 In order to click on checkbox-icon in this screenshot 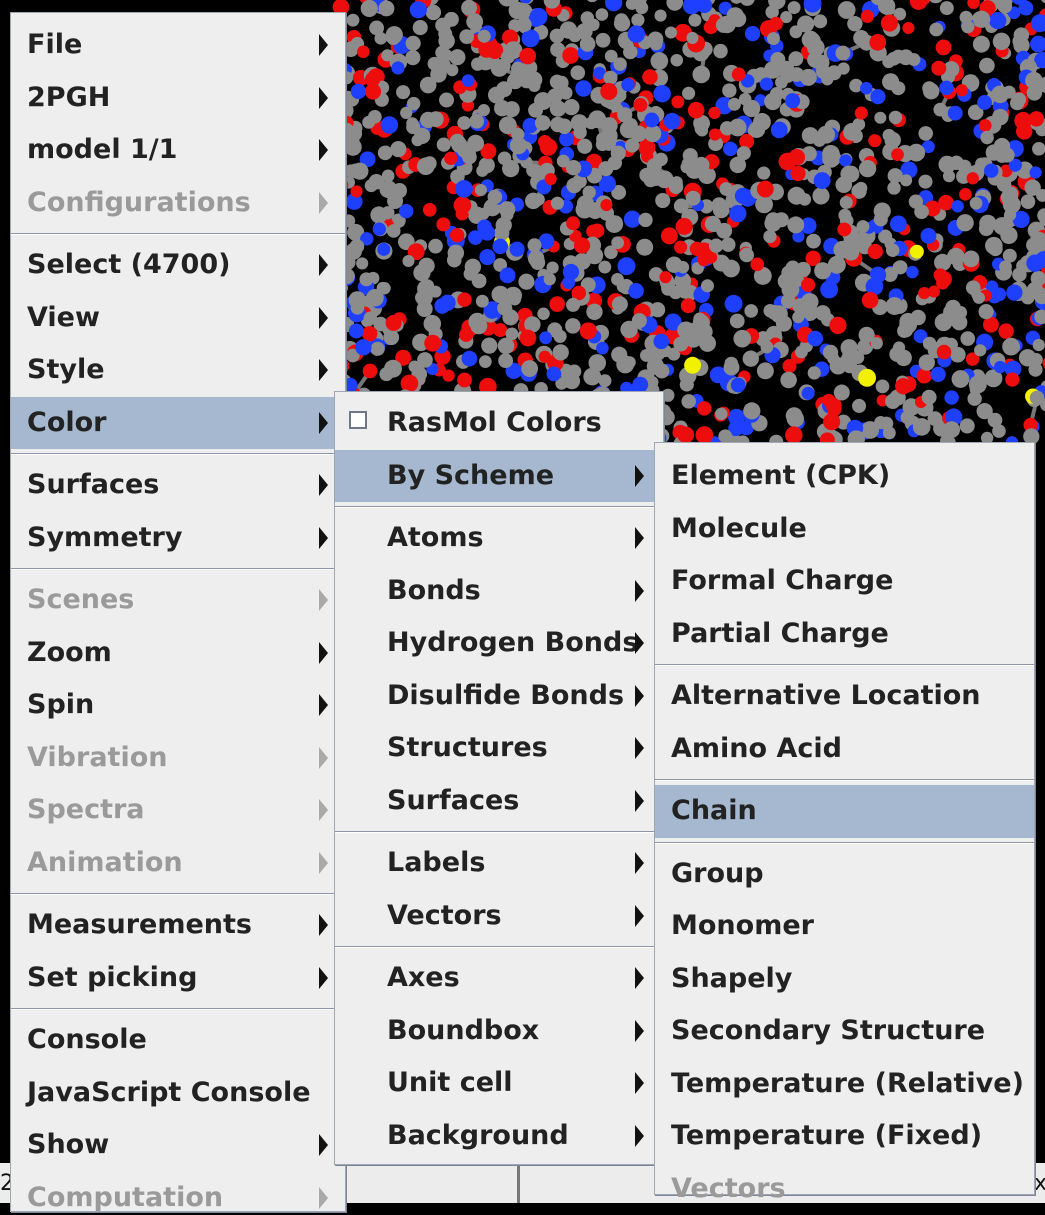, I will do `click(358, 420)`.